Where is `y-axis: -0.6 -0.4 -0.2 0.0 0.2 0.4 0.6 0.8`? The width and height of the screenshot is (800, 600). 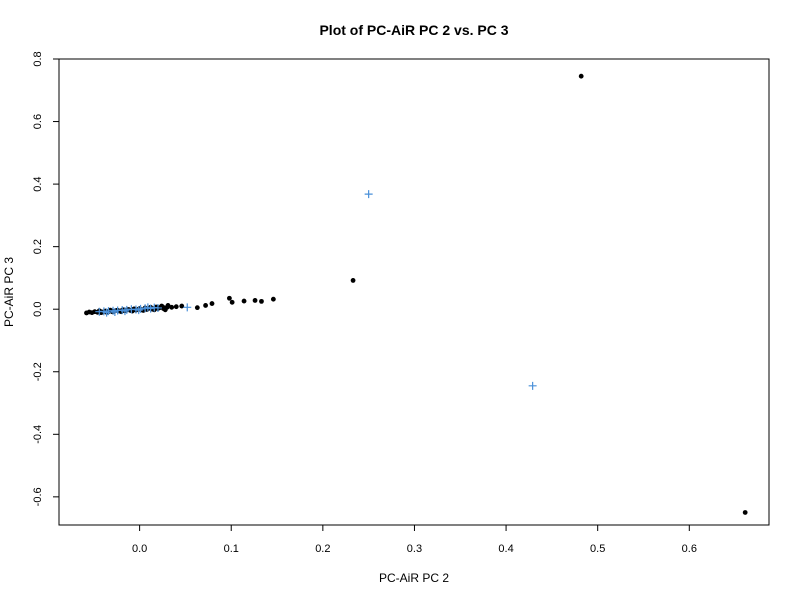 y-axis: -0.6 -0.4 -0.2 0.0 0.2 0.4 0.6 0.8 is located at coordinates (45, 278).